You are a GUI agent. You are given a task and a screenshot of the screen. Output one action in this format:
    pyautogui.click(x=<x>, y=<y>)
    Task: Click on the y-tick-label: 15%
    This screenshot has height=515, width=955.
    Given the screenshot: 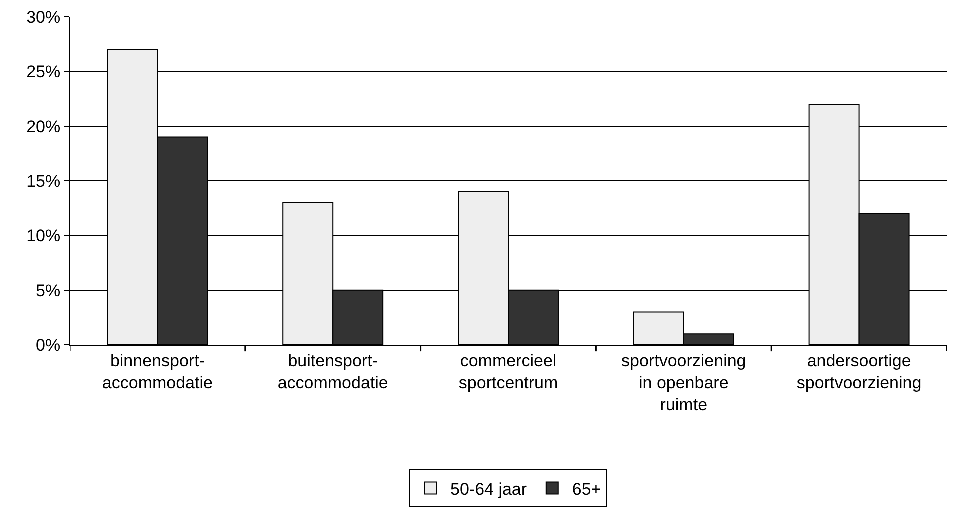 What is the action you would take?
    pyautogui.click(x=43, y=181)
    